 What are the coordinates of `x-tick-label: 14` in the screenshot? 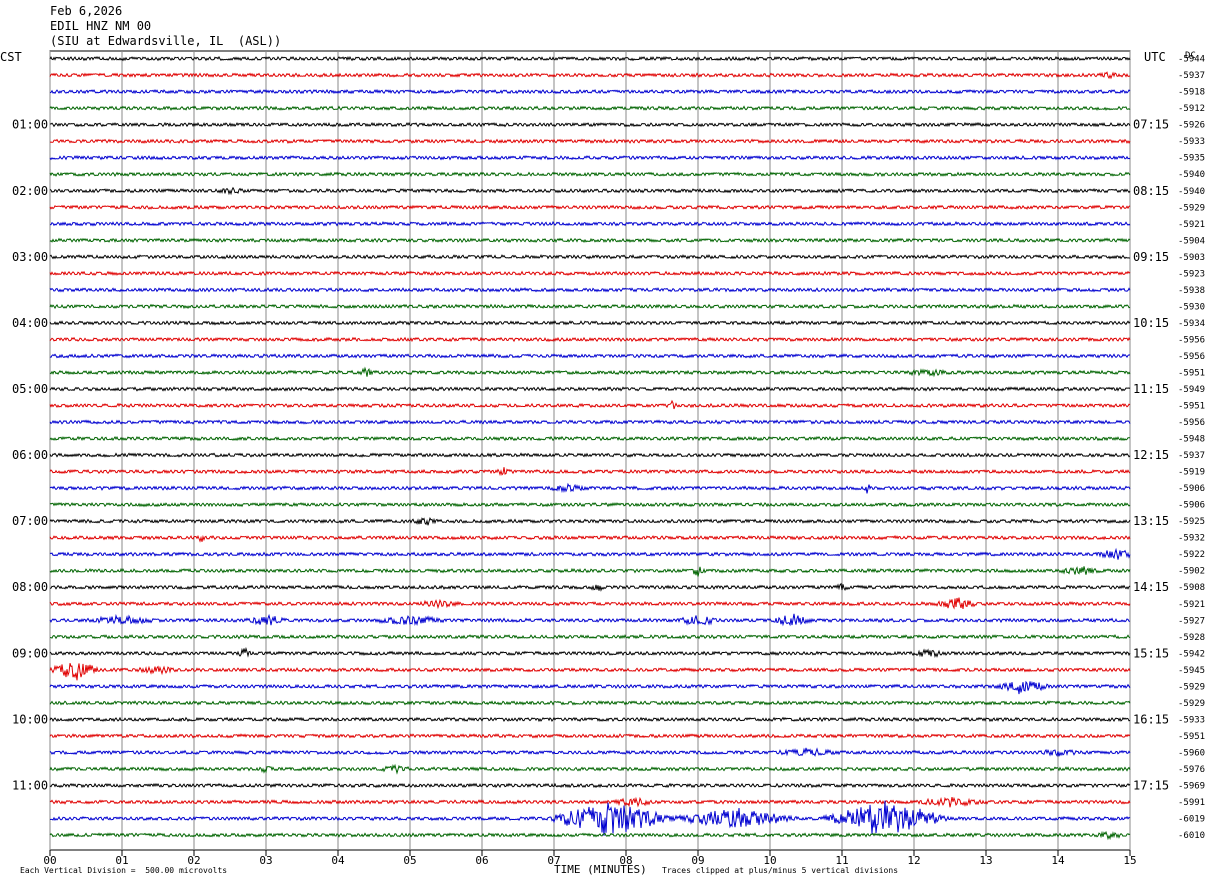 It's located at (1058, 860).